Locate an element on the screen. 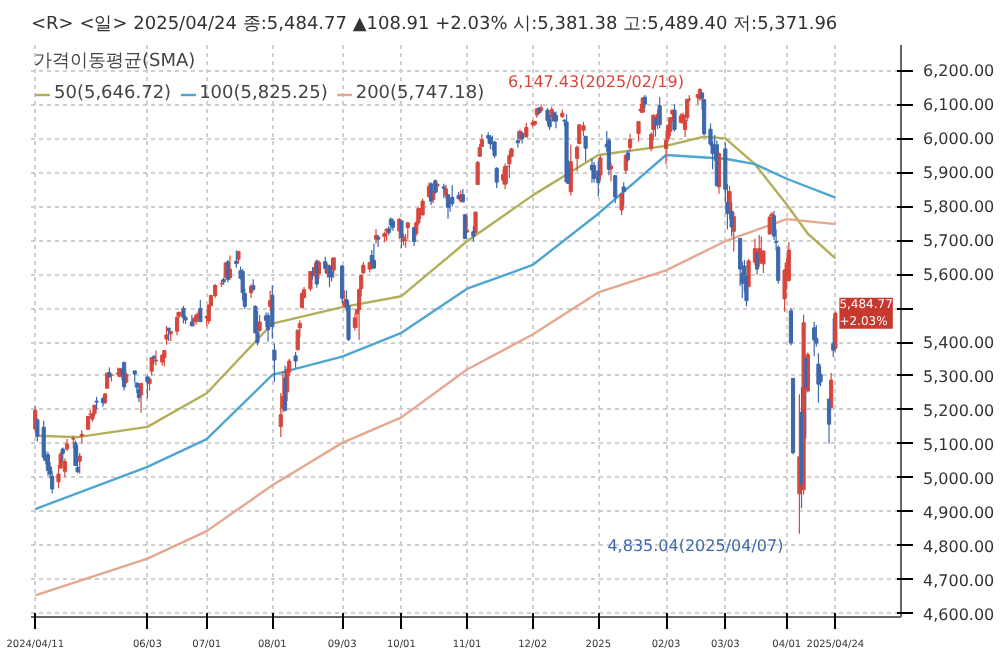  y-tick-label: 5,200.00 is located at coordinates (959, 410).